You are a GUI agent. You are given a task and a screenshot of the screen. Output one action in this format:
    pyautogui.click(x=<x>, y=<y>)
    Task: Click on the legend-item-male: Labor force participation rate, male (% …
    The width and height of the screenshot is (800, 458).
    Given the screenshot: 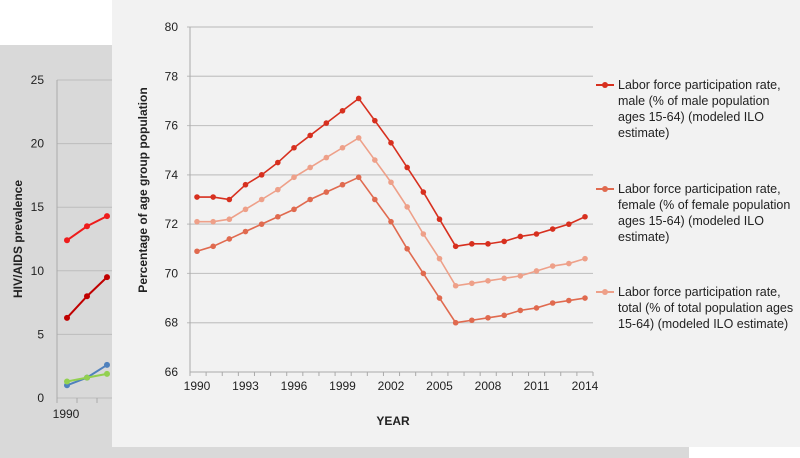 What is the action you would take?
    pyautogui.click(x=697, y=109)
    